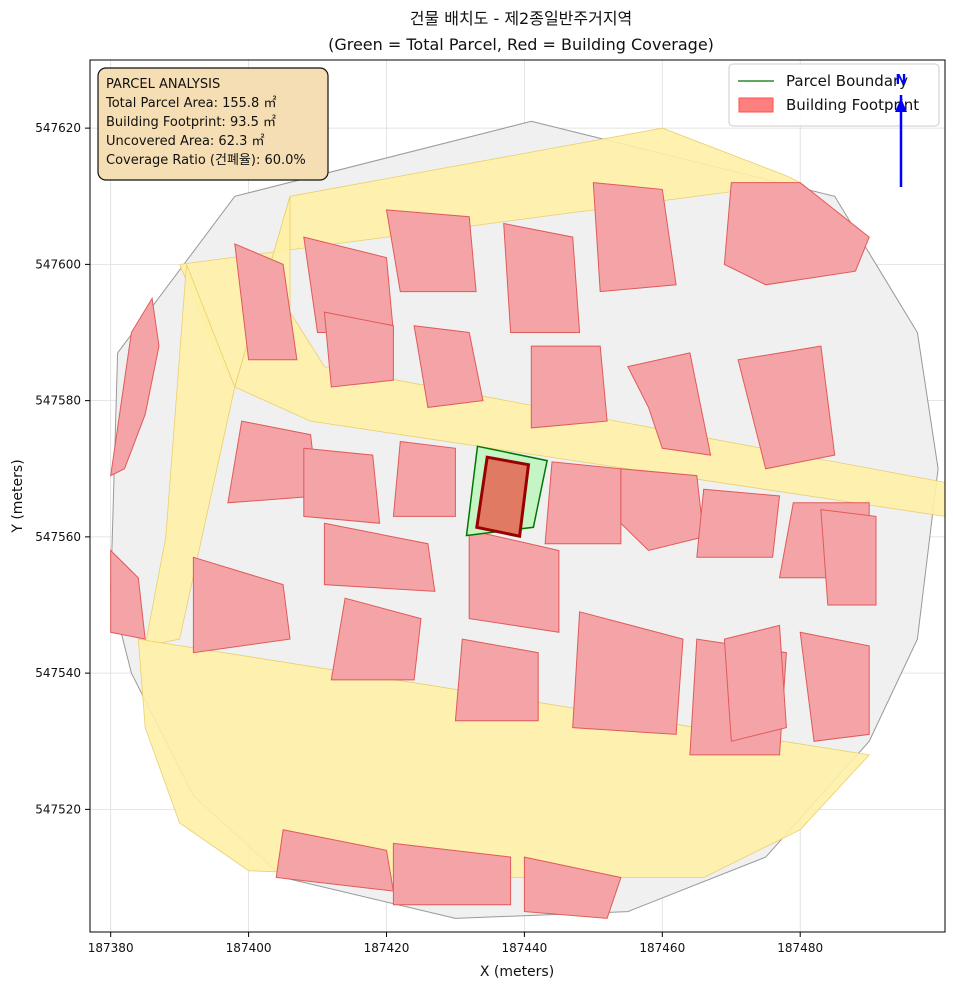  What do you see at coordinates (163, 84) in the screenshot?
I see `info-heading: PARCEL ANALYSIS` at bounding box center [163, 84].